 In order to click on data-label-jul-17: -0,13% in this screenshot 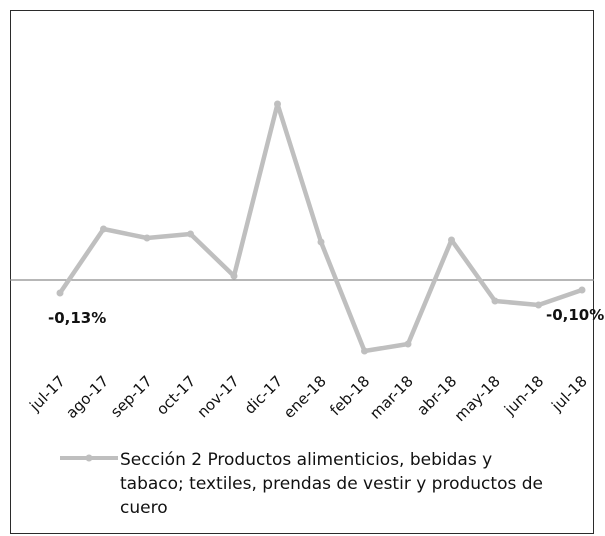, I will do `click(77, 318)`.